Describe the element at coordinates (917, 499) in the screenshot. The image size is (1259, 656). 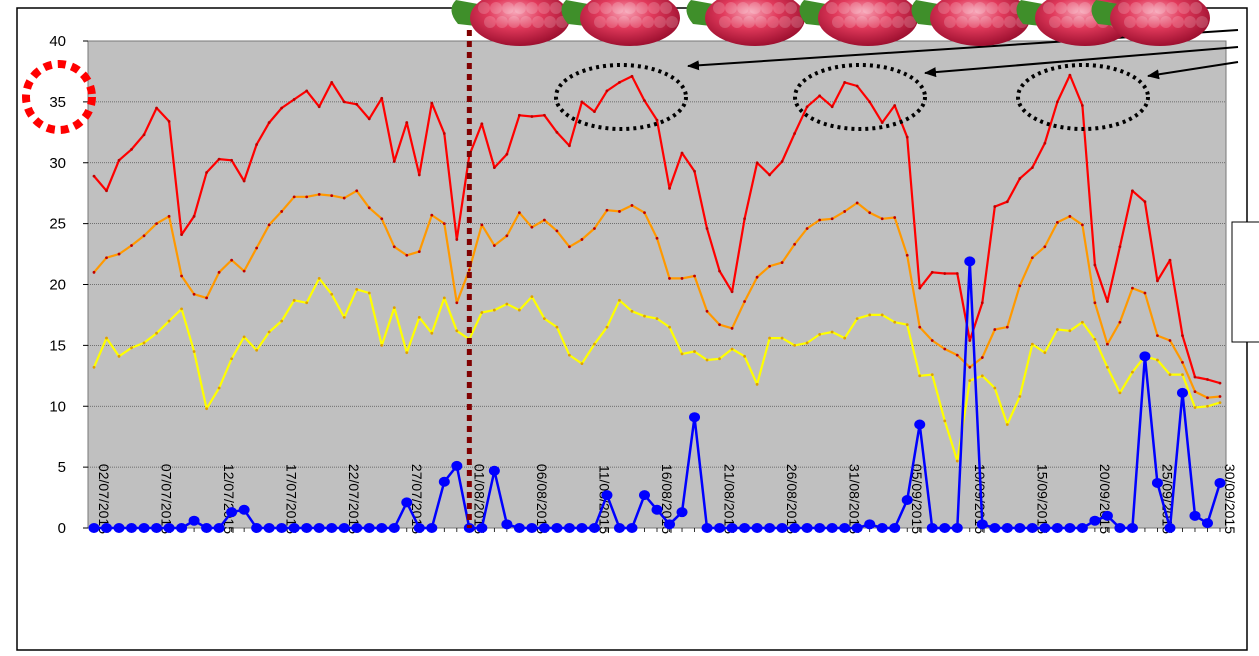
I see `x-tick-label: 05/09/2015` at that location.